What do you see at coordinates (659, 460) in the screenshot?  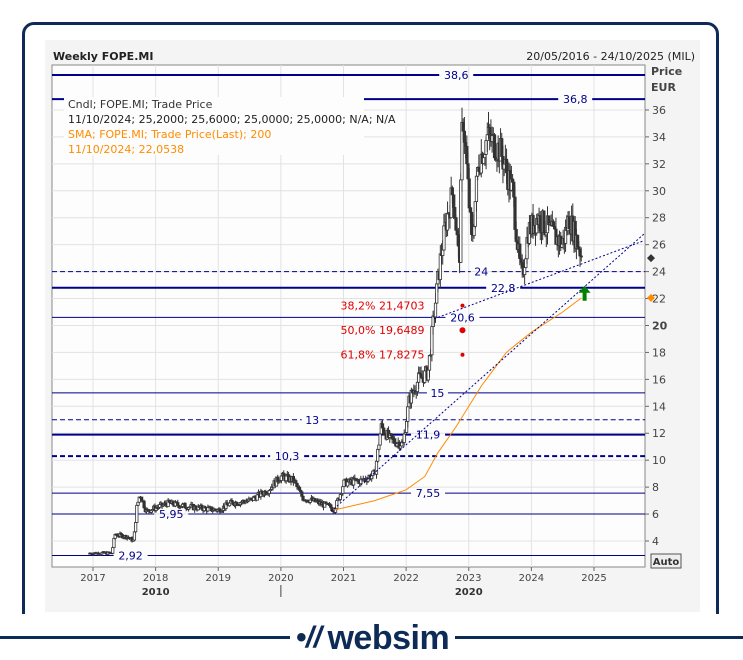 I see `y-tick-label: 10` at bounding box center [659, 460].